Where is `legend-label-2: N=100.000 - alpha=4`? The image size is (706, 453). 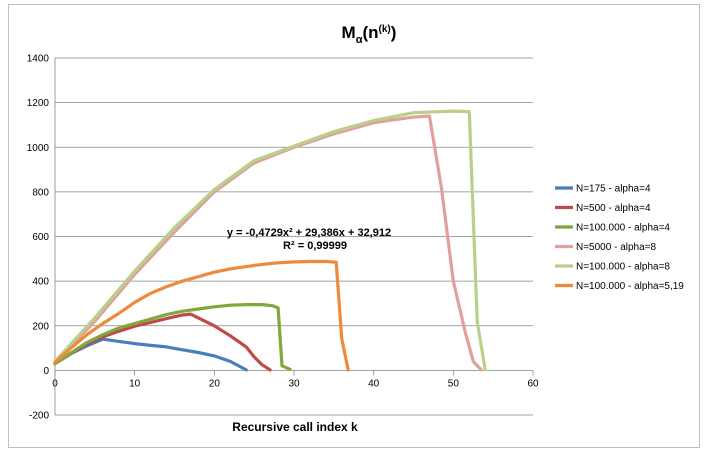 legend-label-2: N=100.000 - alpha=4 is located at coordinates (623, 228).